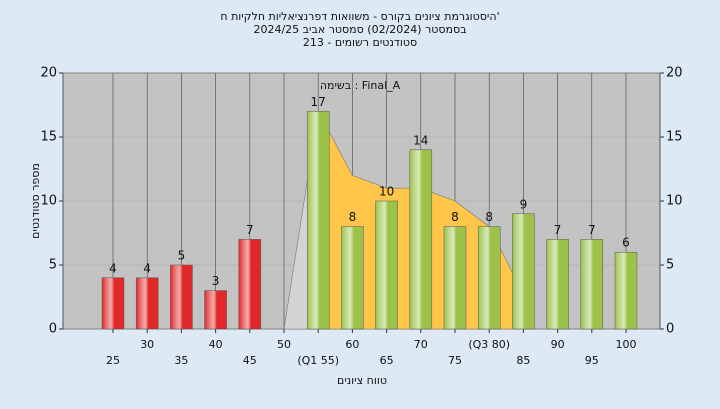  I want to click on value-label: 10, so click(386, 192).